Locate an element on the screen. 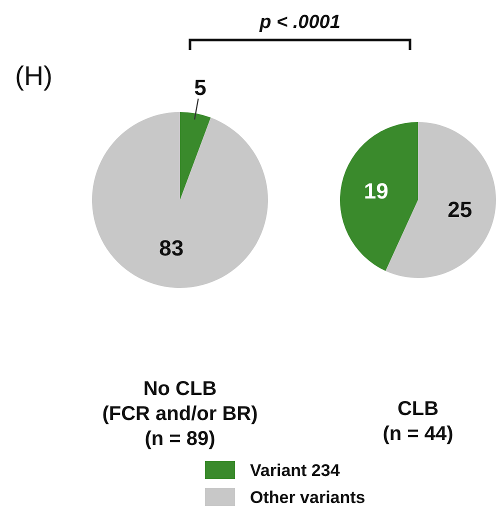 This screenshot has height=513, width=500. legend-label: Variant 234 is located at coordinates (295, 470).